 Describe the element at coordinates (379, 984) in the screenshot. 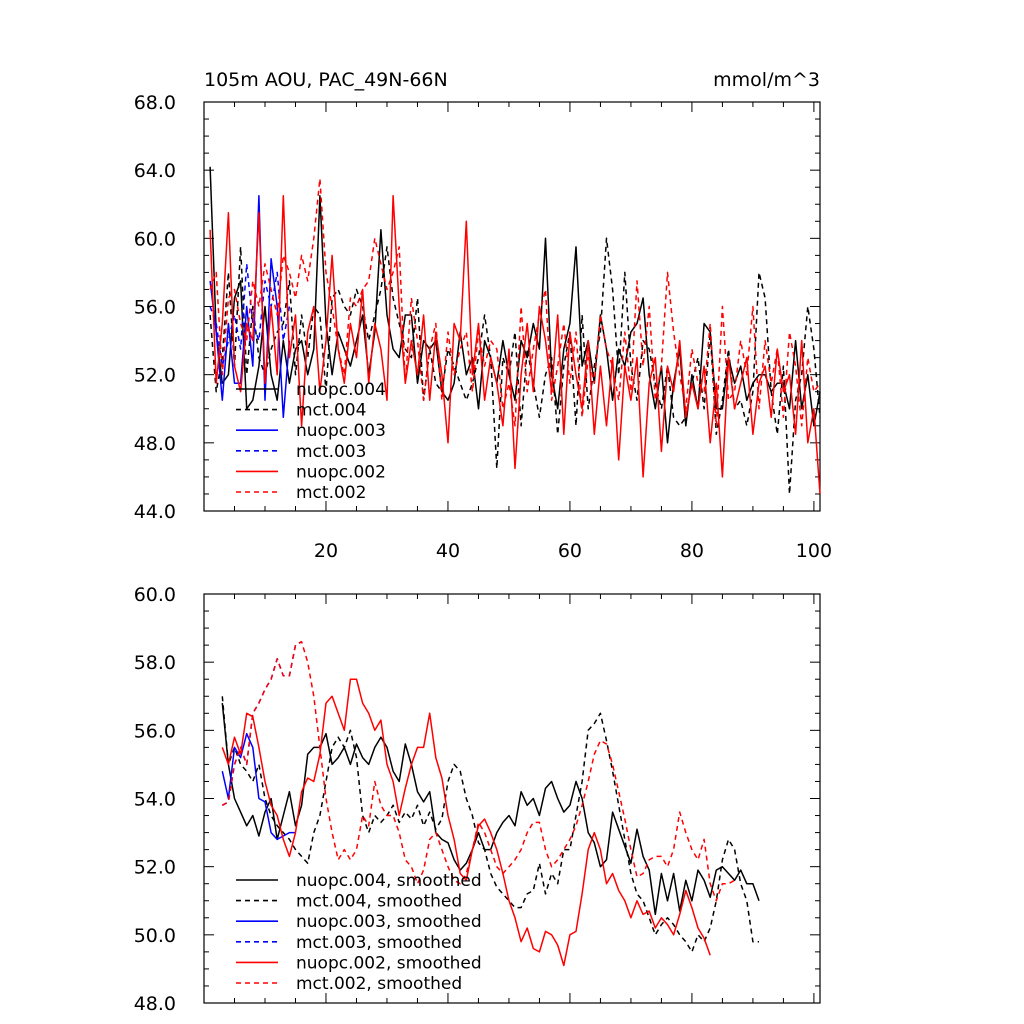

I see `bottom-legend-label: mct.002, smoothed` at that location.